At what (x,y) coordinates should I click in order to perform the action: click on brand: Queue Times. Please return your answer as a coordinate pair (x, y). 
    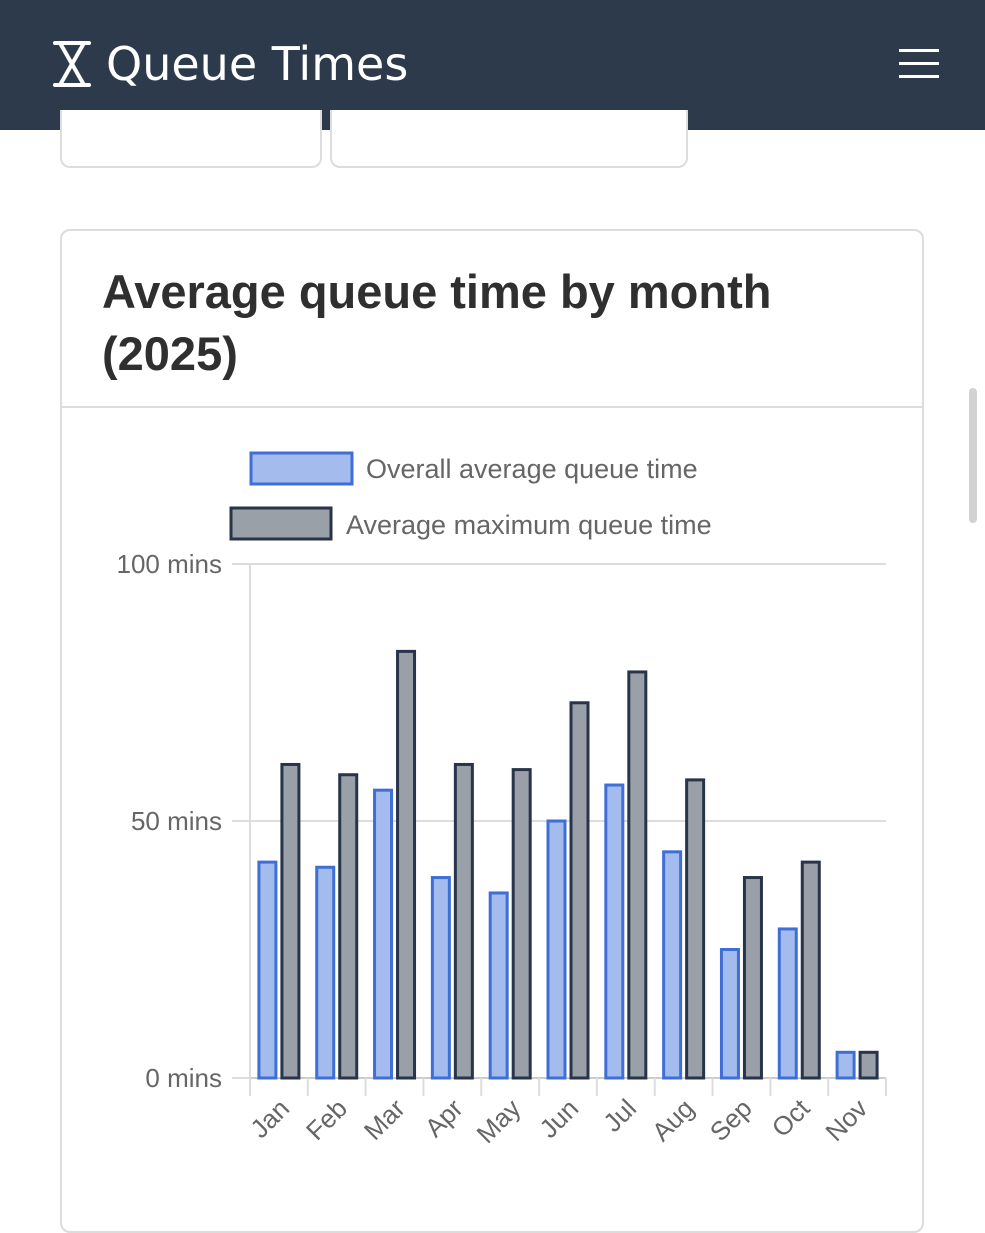
    Looking at the image, I should click on (230, 64).